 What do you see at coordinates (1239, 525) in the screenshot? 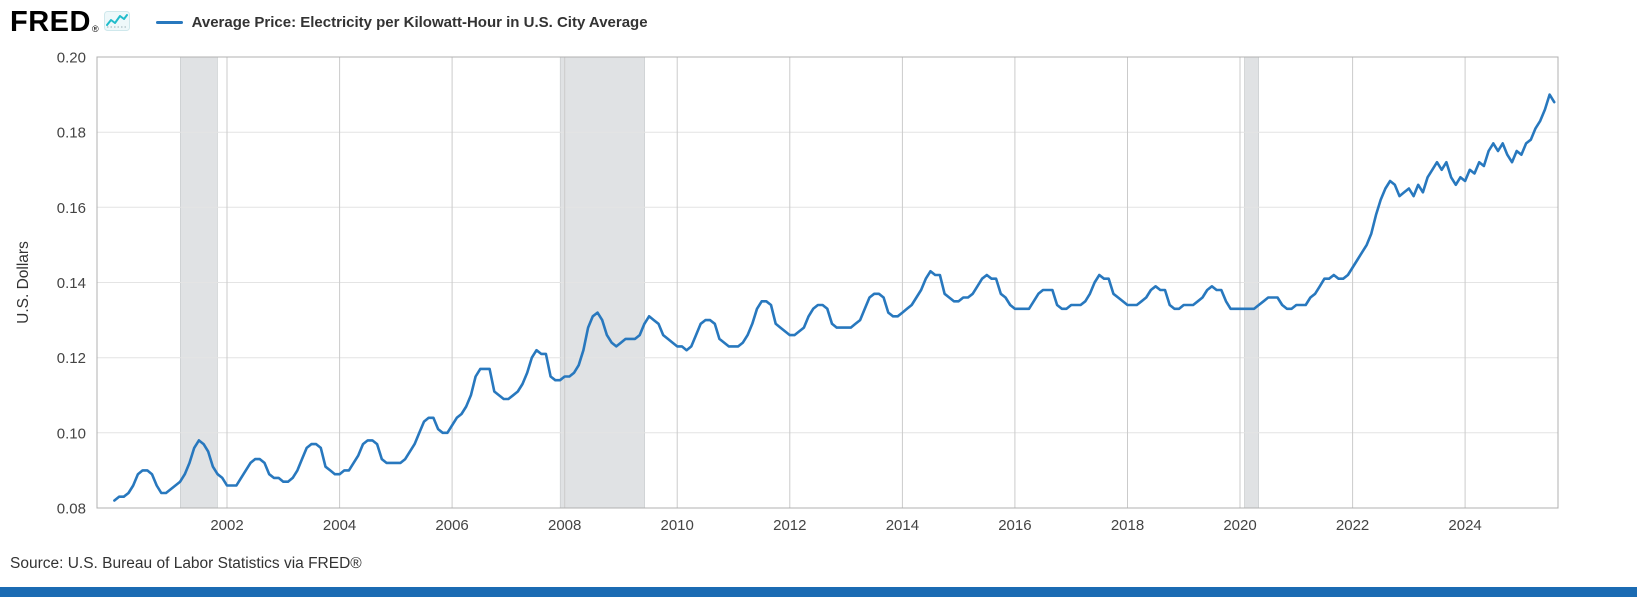
I see `x-tick-label: 2020` at bounding box center [1239, 525].